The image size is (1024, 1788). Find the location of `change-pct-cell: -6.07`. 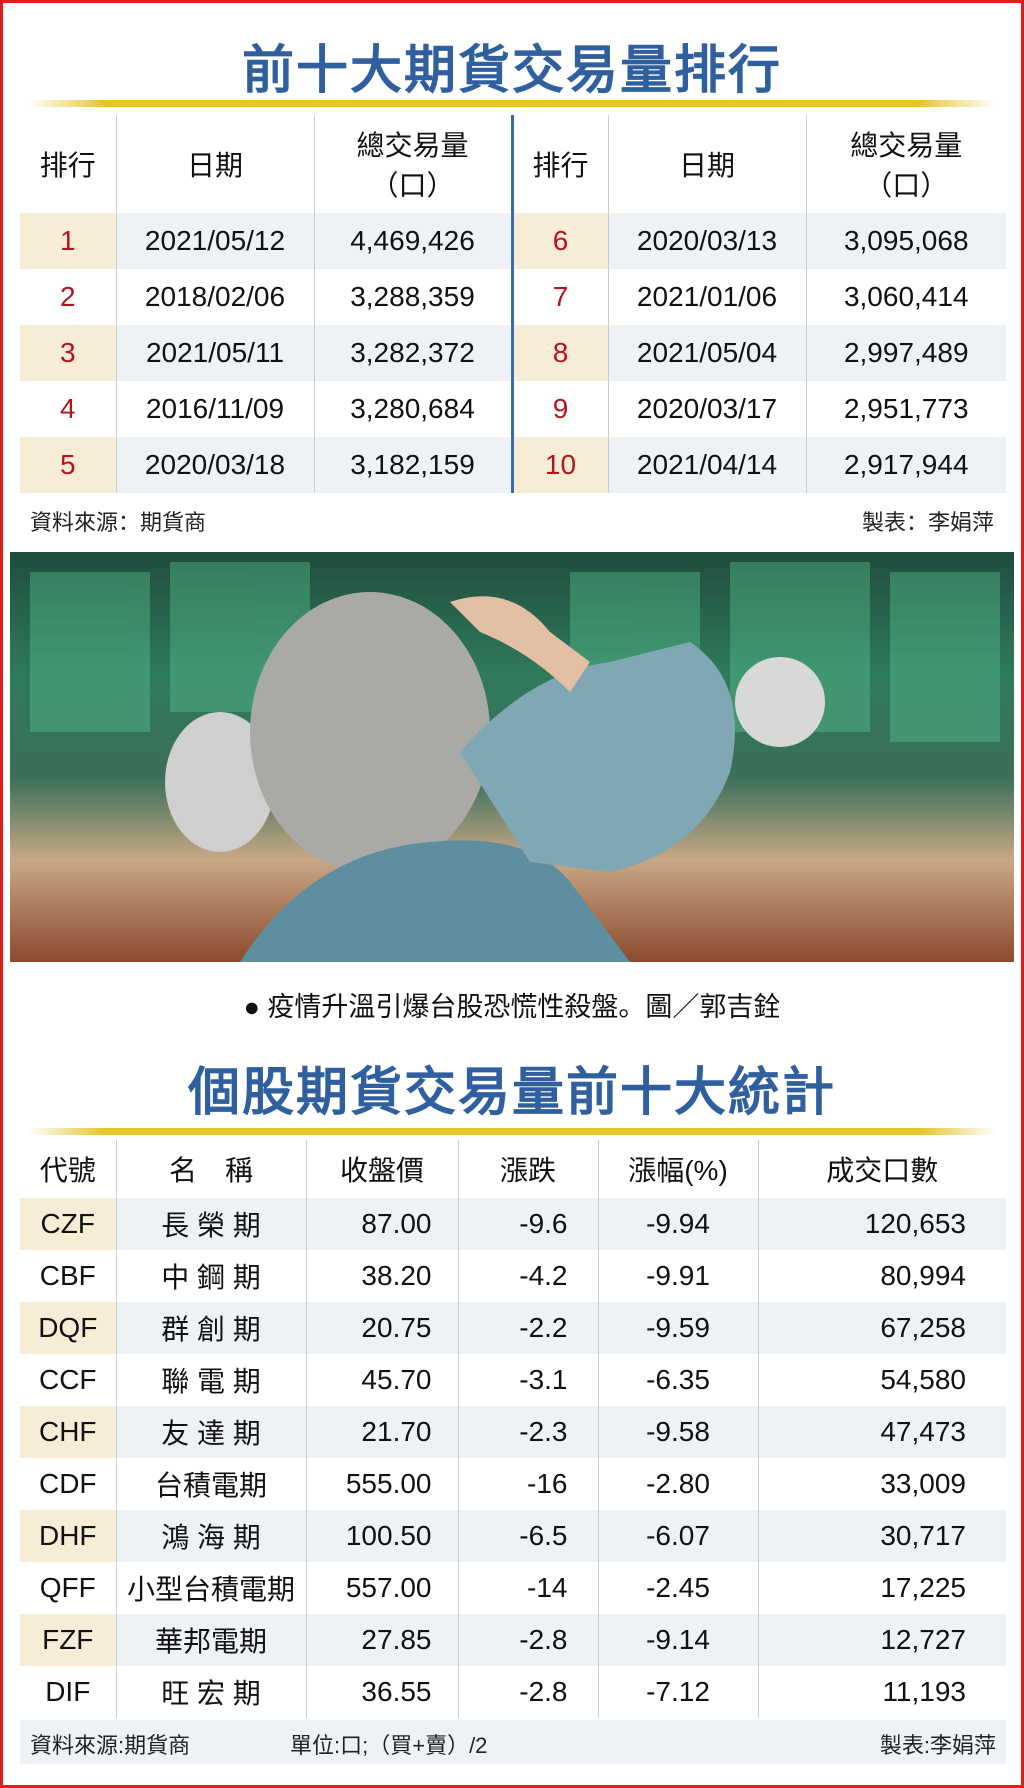

change-pct-cell: -6.07 is located at coordinates (677, 1536).